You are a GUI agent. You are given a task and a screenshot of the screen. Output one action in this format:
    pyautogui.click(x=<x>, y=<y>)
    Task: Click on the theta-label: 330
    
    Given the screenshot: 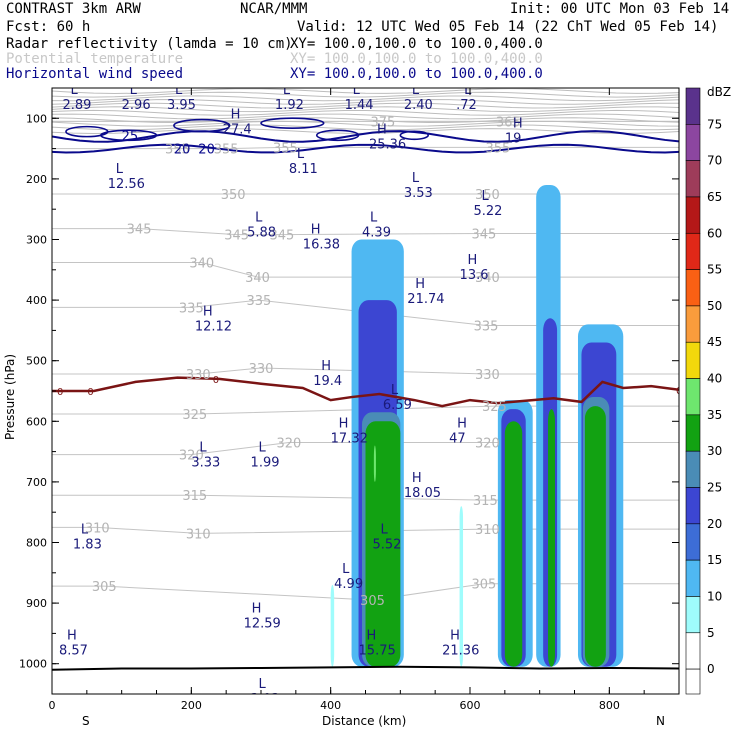 What is the action you would take?
    pyautogui.click(x=261, y=369)
    